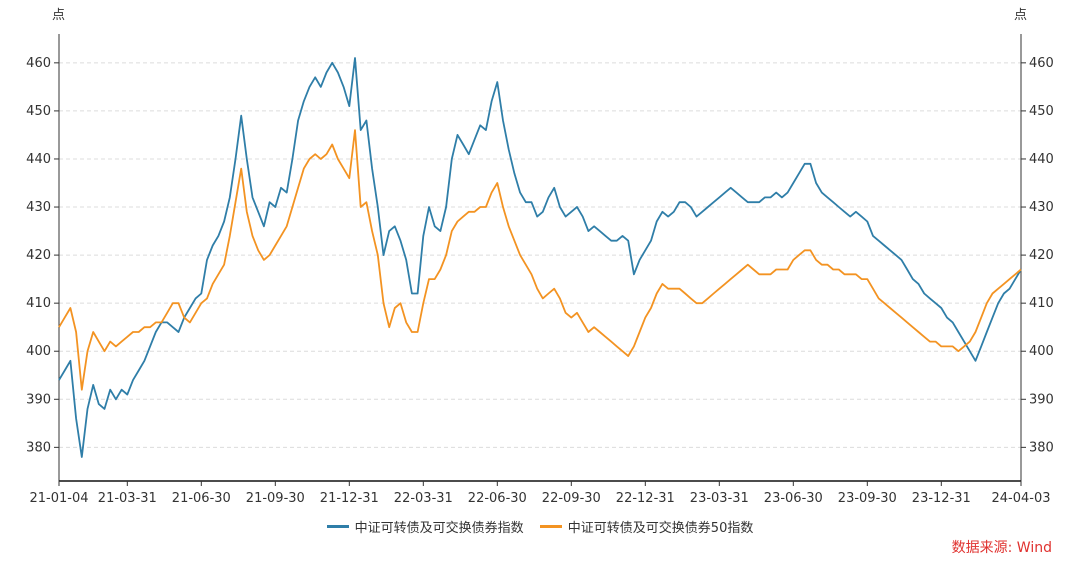 Image resolution: width=1080 pixels, height=563 pixels. Describe the element at coordinates (38, 351) in the screenshot. I see `y-tick-label-left-400: 400` at that location.